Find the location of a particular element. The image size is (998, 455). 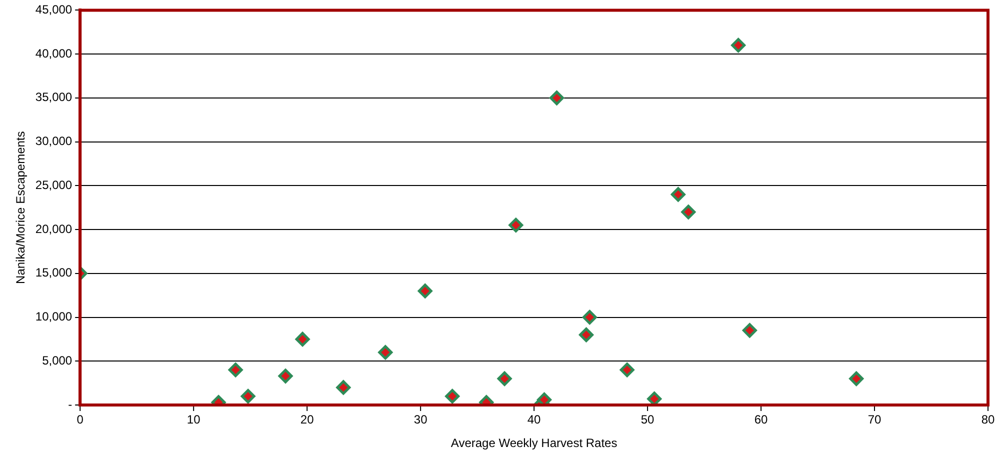

x-tick-label: 20 is located at coordinates (307, 419).